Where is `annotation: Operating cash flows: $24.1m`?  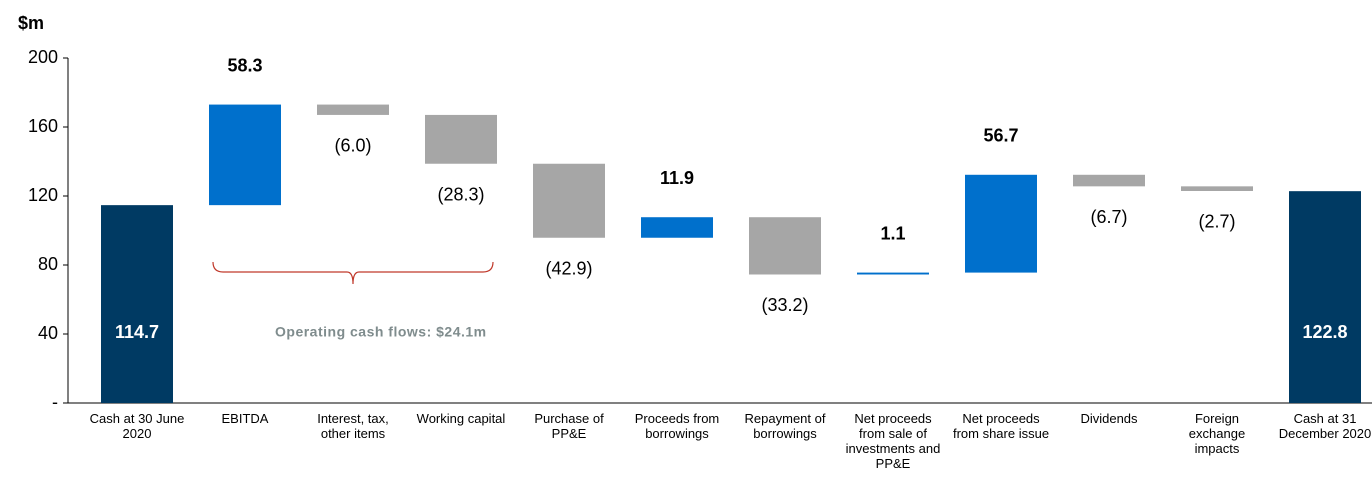 annotation: Operating cash flows: $24.1m is located at coordinates (381, 332).